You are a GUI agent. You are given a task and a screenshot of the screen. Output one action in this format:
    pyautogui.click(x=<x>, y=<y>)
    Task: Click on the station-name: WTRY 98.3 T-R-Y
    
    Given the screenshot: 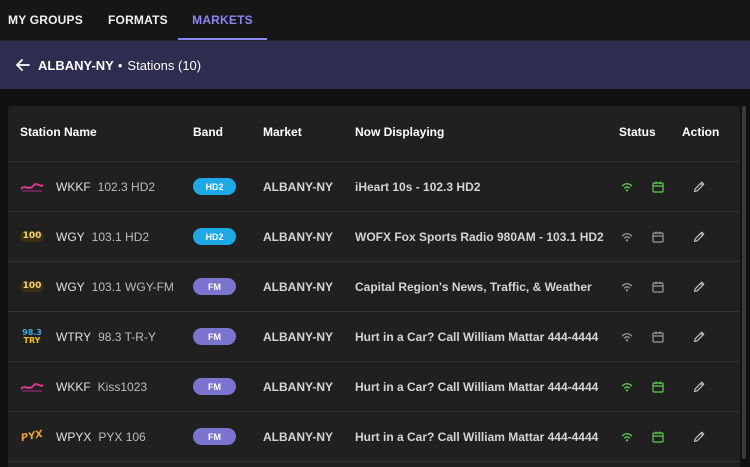 What is the action you would take?
    pyautogui.click(x=106, y=336)
    